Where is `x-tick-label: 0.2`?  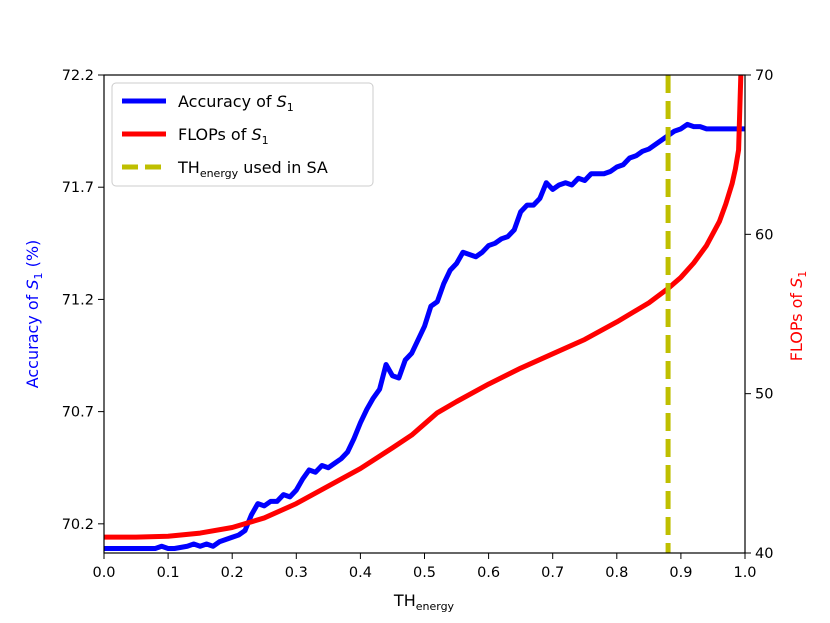
x-tick-label: 0.2 is located at coordinates (232, 573).